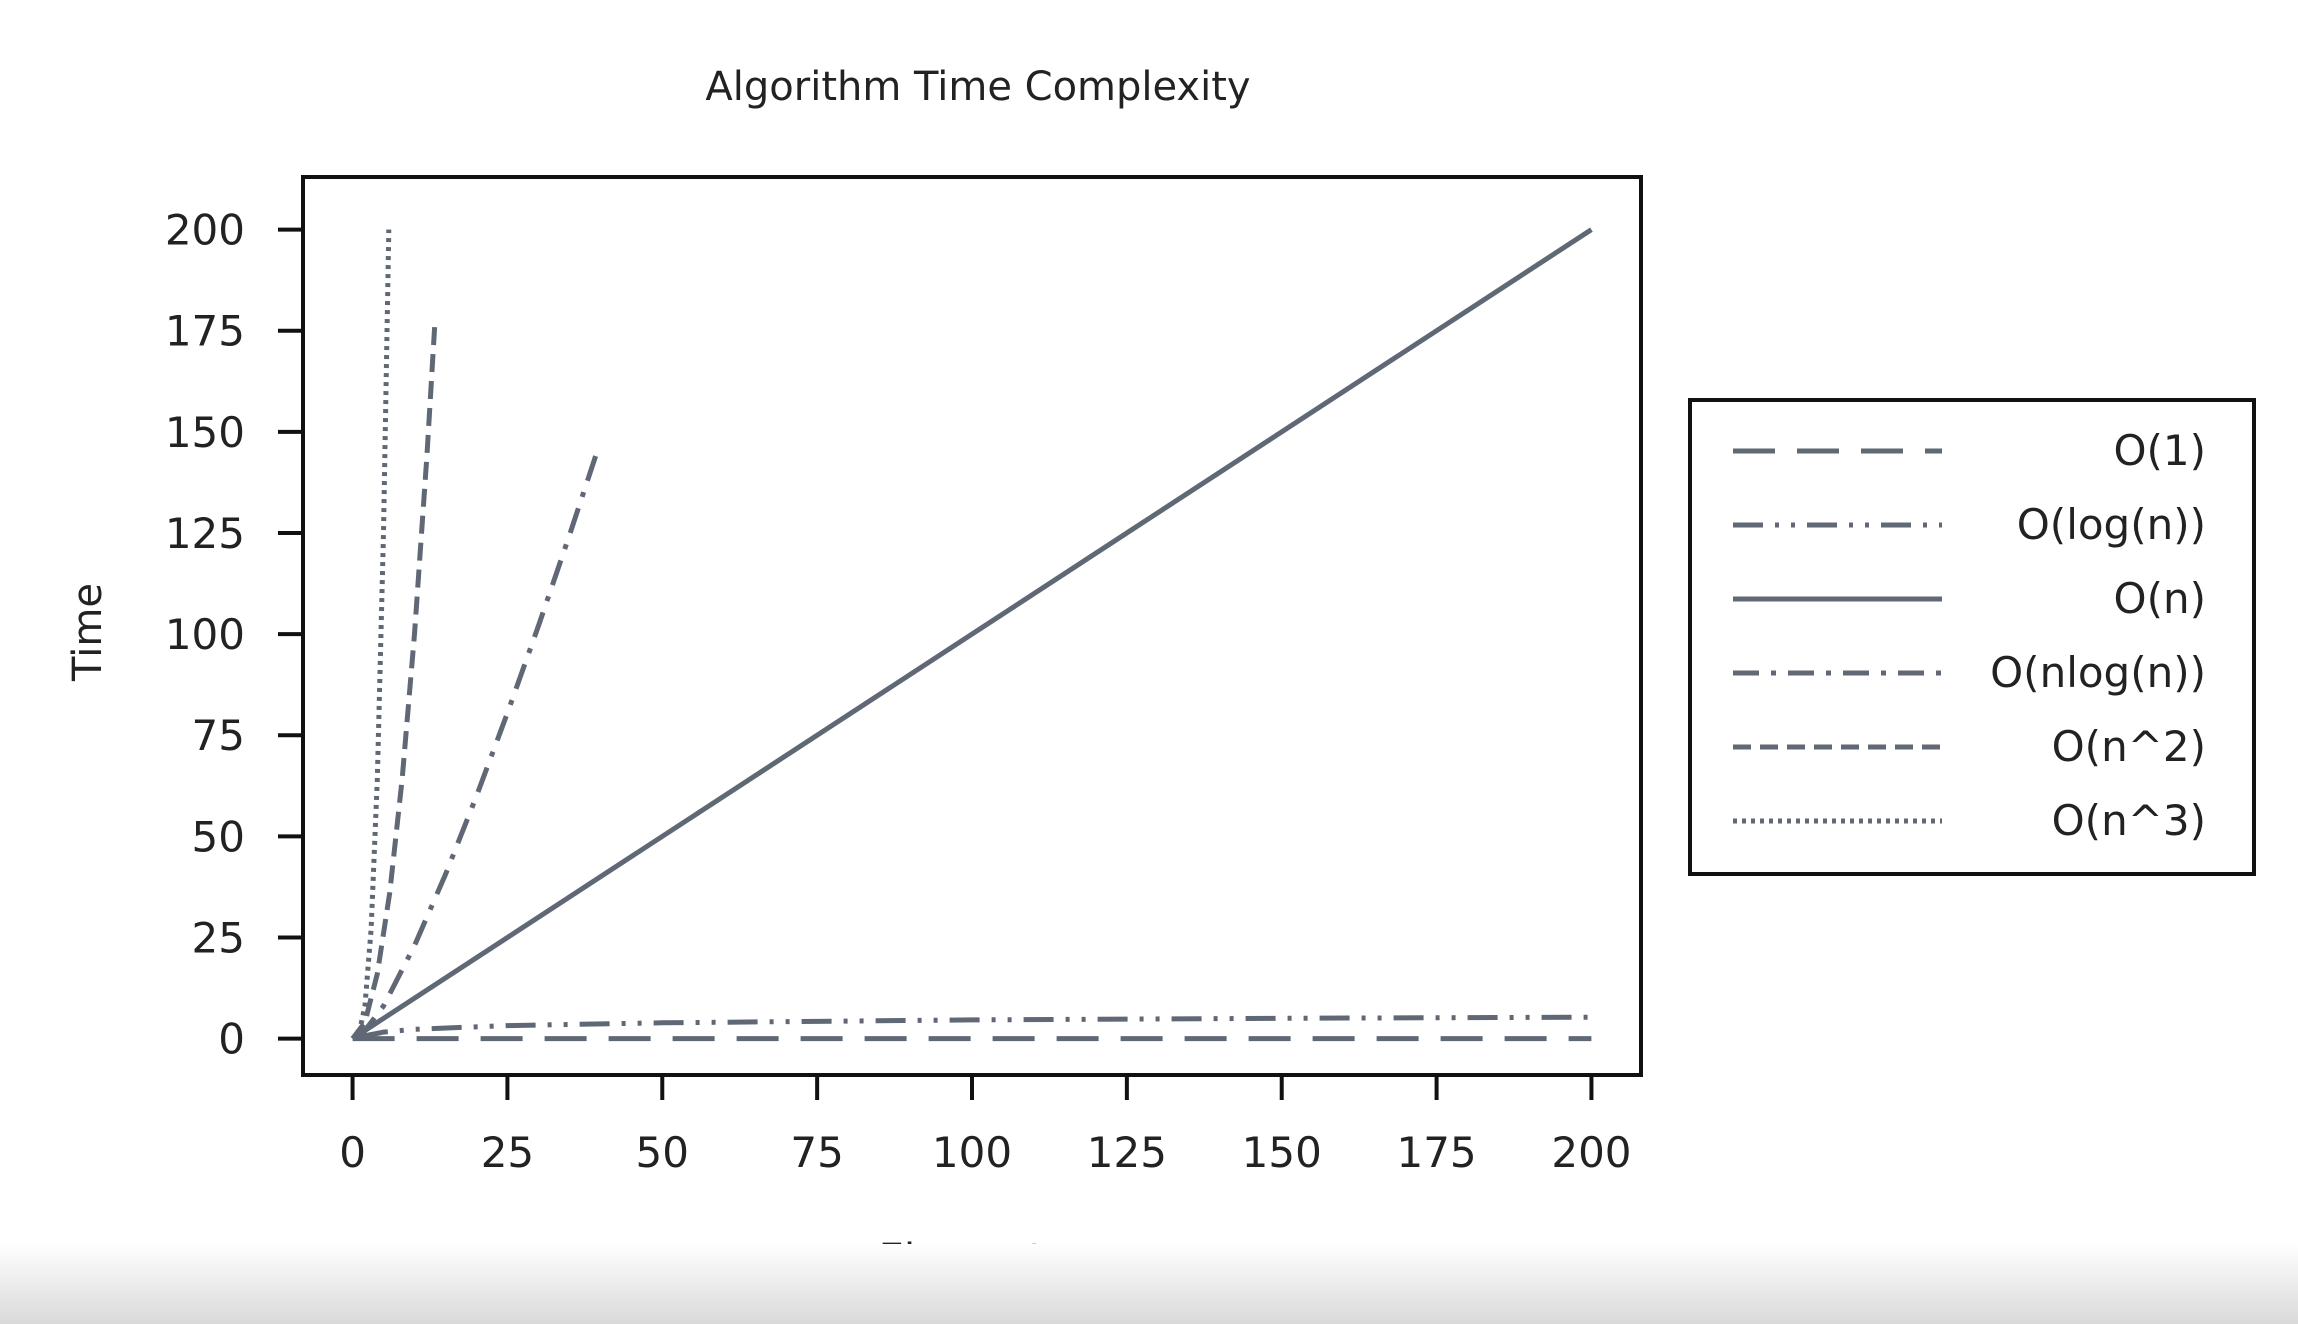  Describe the element at coordinates (2111, 524) in the screenshot. I see `legend-label-o-log-n: O(log(n))` at that location.